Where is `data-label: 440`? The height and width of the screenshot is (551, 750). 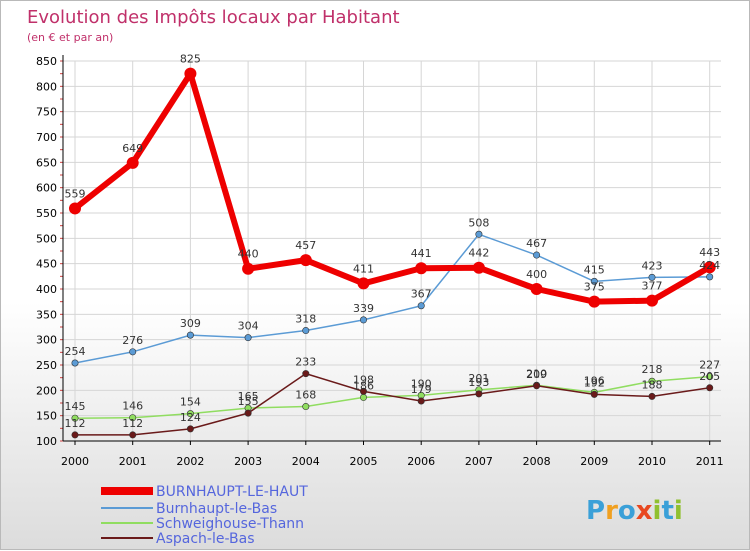
data-label: 440 is located at coordinates (248, 254).